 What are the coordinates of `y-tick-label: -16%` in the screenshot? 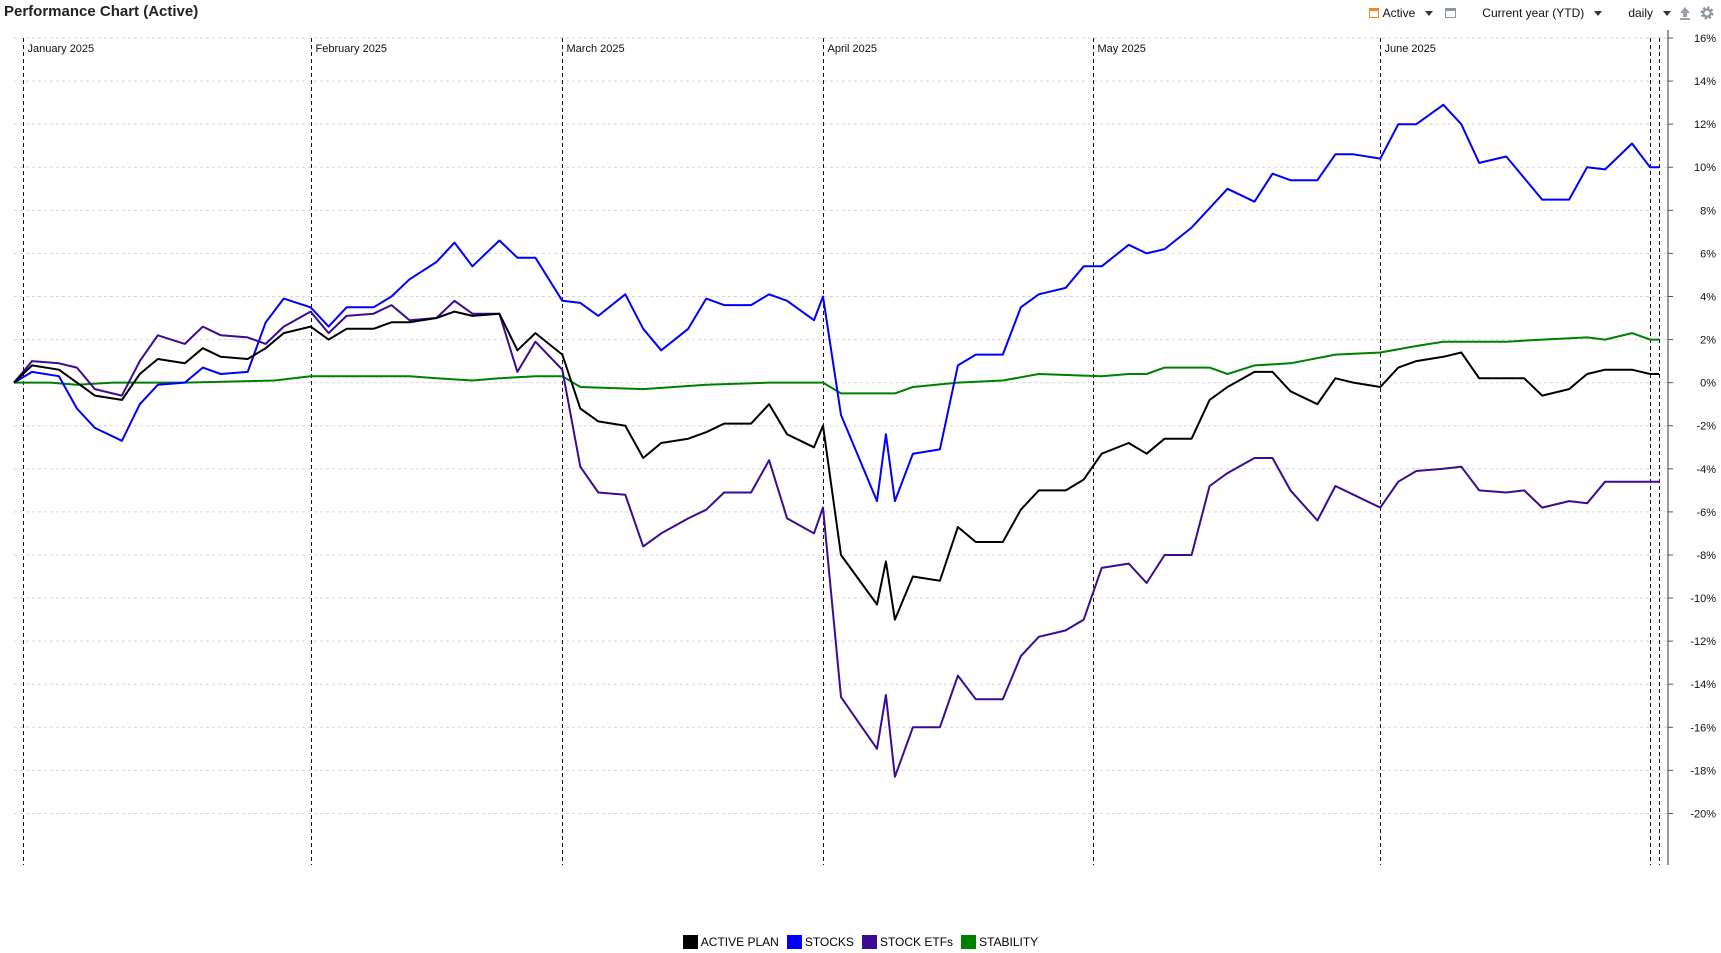 It's located at (1703, 728).